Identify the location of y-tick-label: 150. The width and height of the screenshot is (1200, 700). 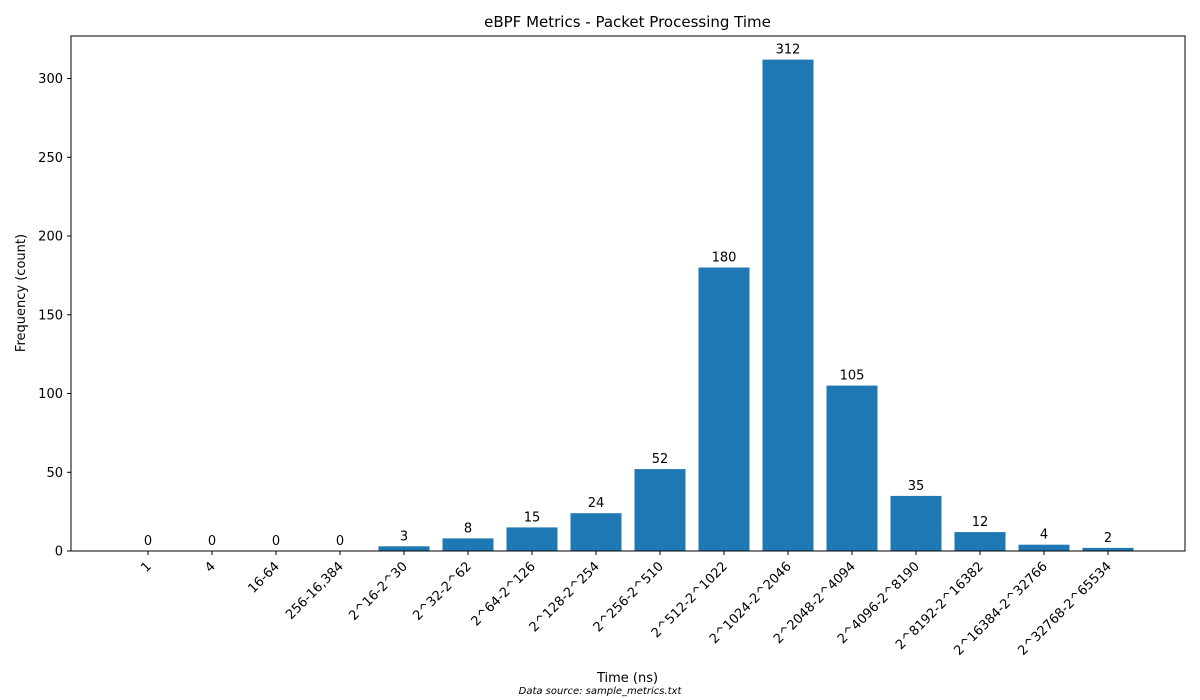
(50, 315).